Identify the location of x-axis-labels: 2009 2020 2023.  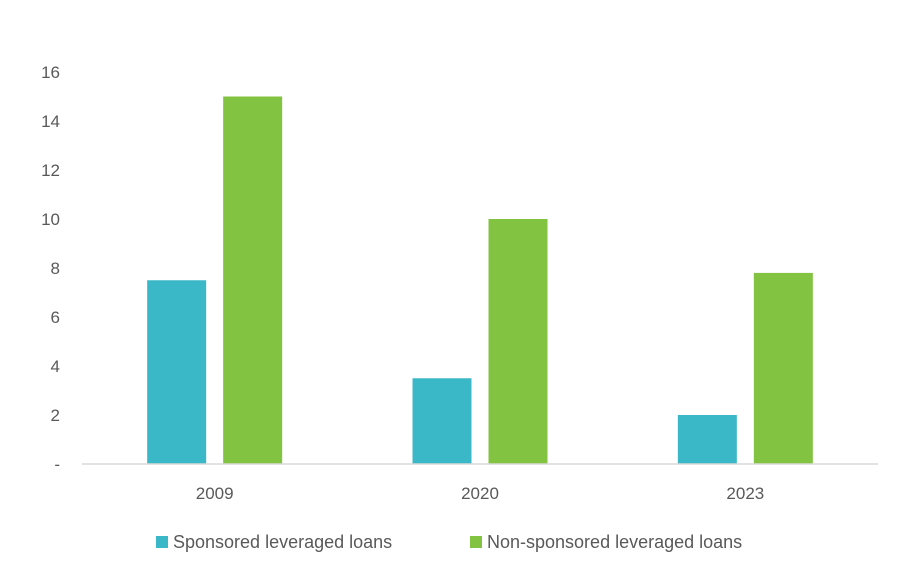
(480, 493).